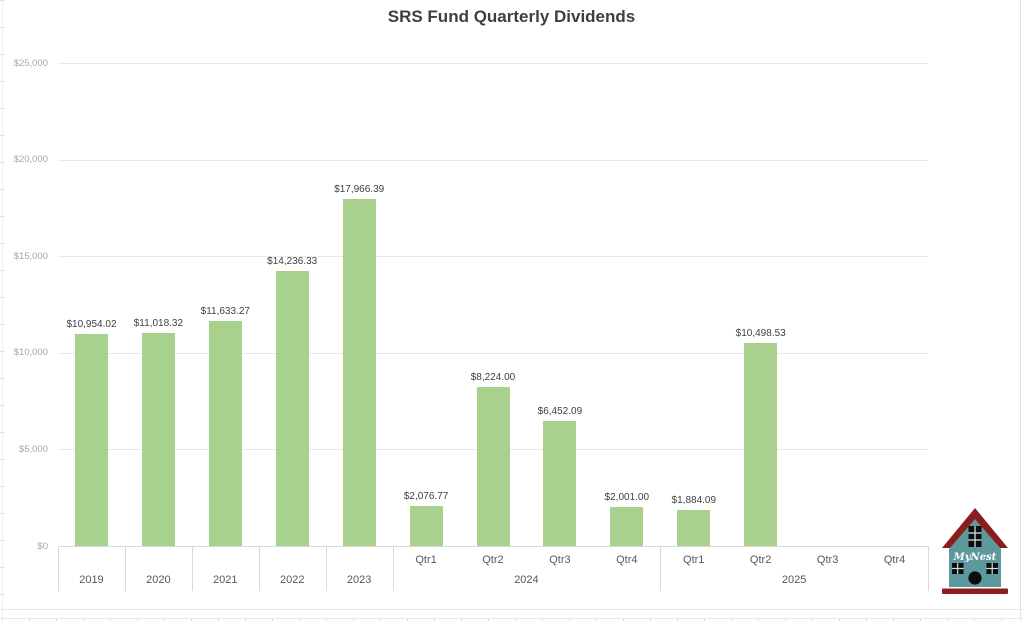 The image size is (1023, 621). I want to click on sheet-grid-left-edge, so click(2, 310).